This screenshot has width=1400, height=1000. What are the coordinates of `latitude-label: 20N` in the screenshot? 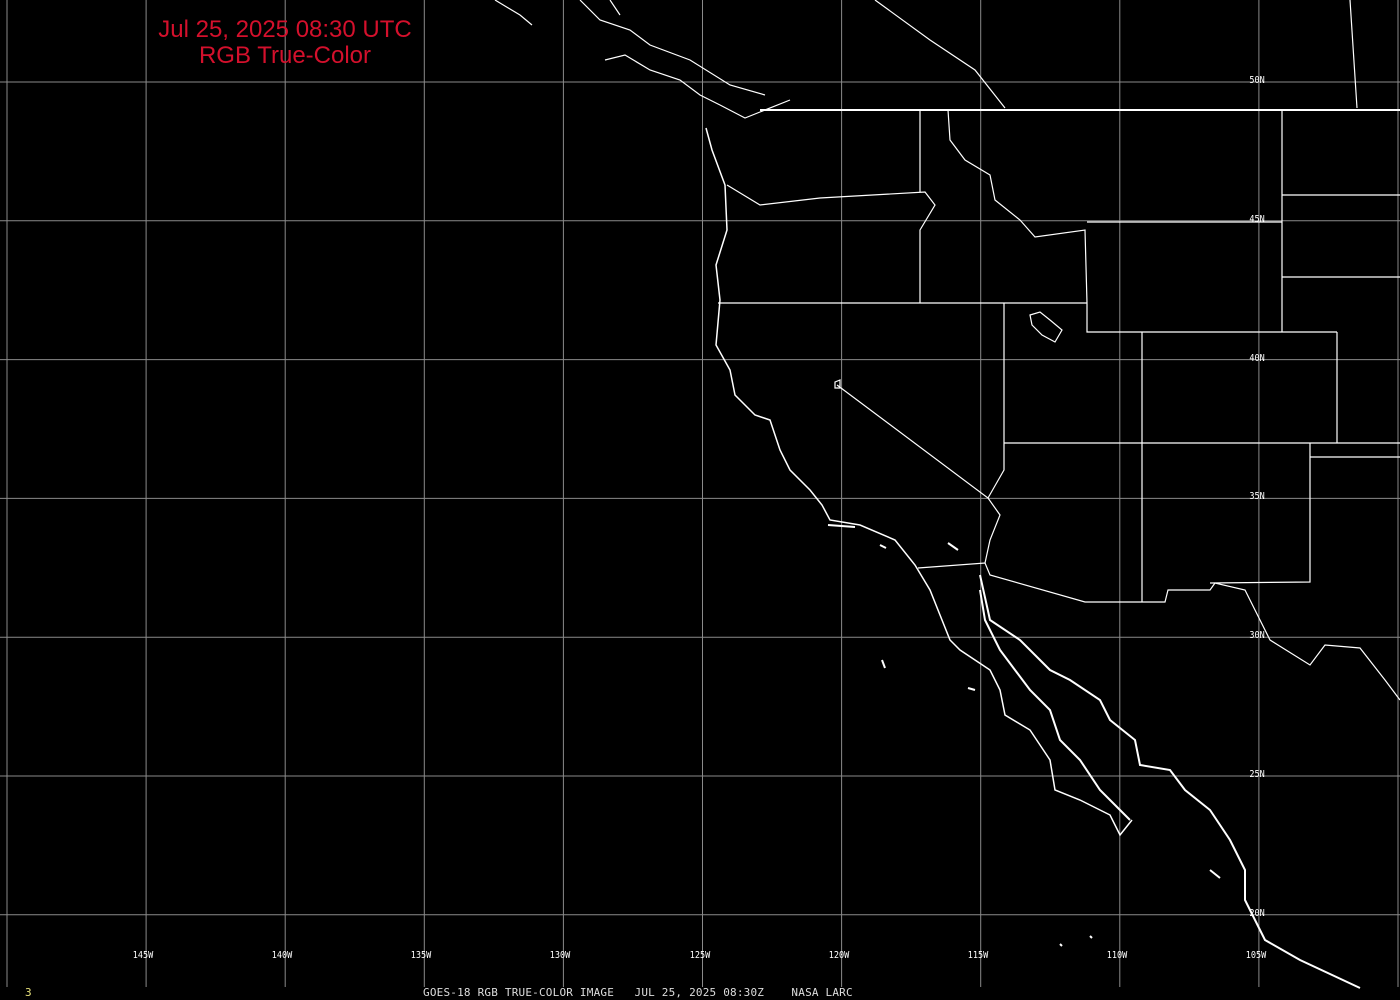 It's located at (1257, 913).